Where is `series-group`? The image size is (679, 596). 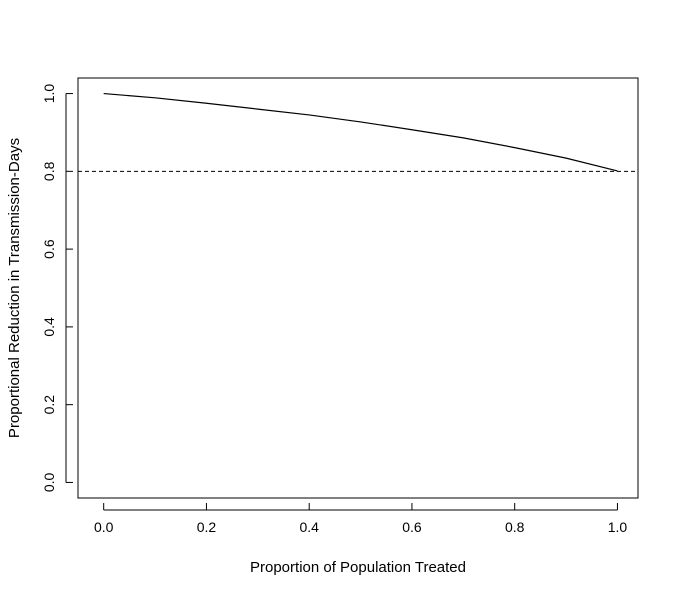
series-group is located at coordinates (360, 132).